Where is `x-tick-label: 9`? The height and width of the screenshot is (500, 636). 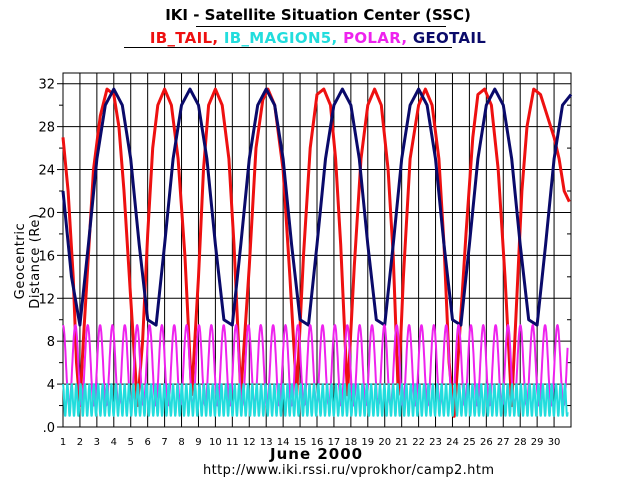 x-tick-label: 9 is located at coordinates (198, 442).